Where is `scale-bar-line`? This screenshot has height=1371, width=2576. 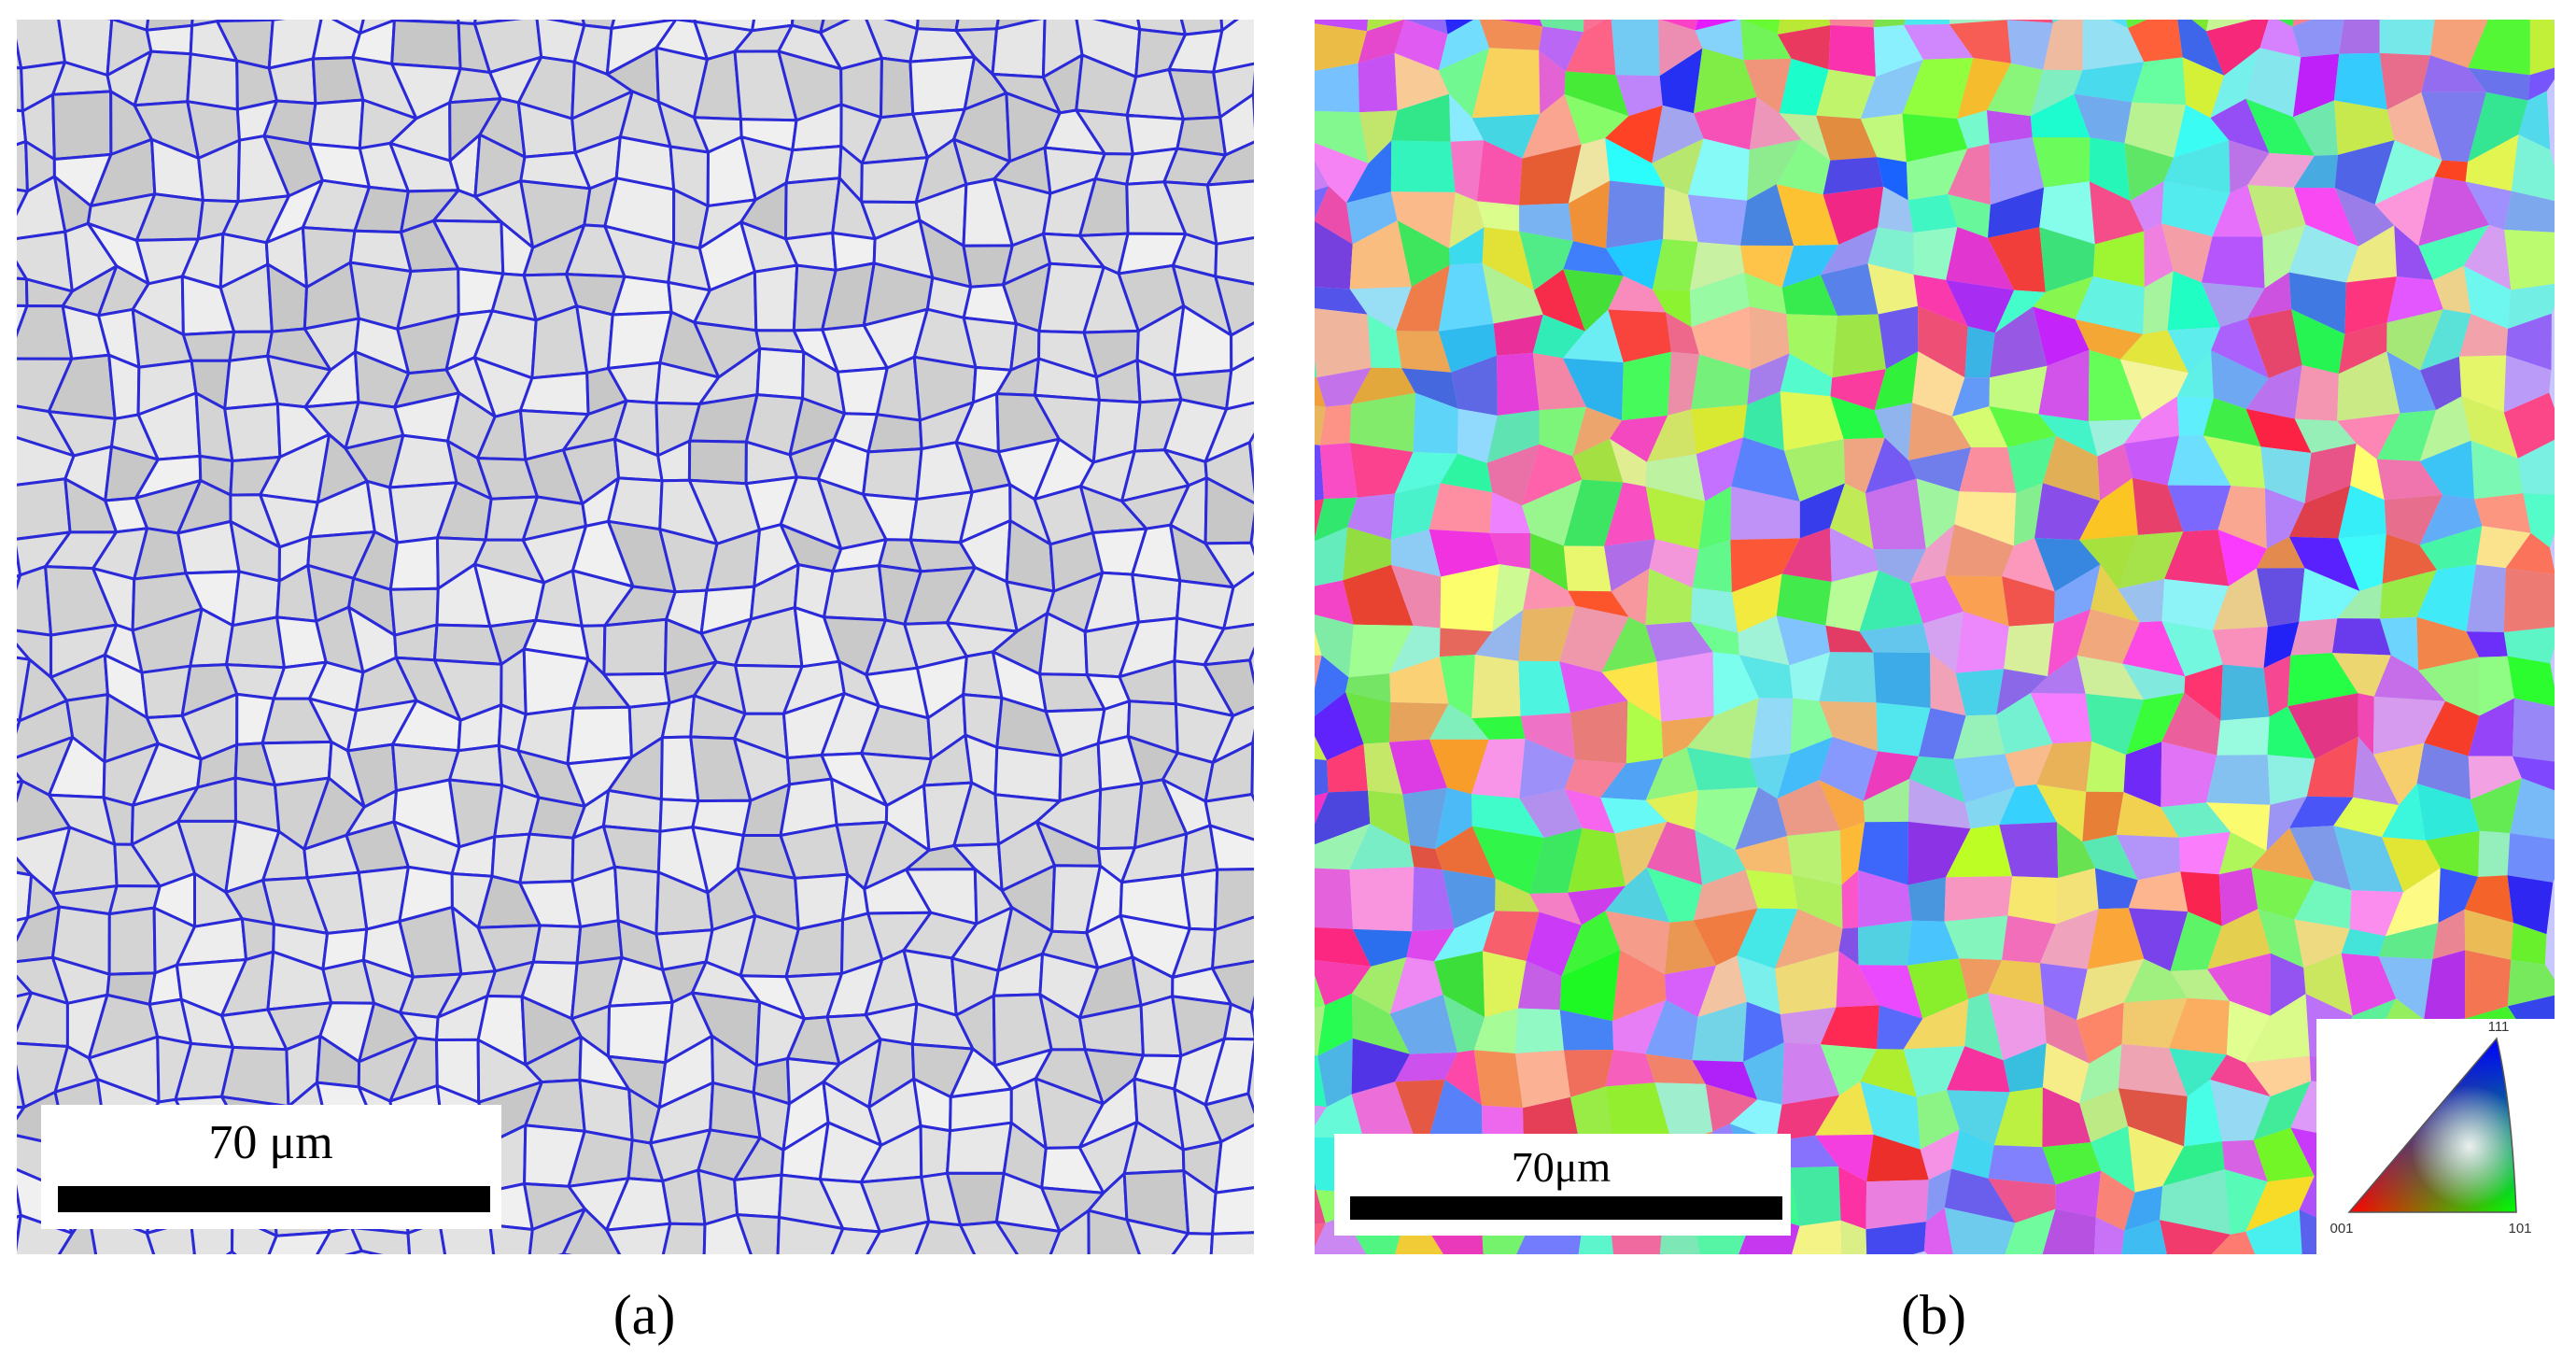
scale-bar-line is located at coordinates (1566, 1208).